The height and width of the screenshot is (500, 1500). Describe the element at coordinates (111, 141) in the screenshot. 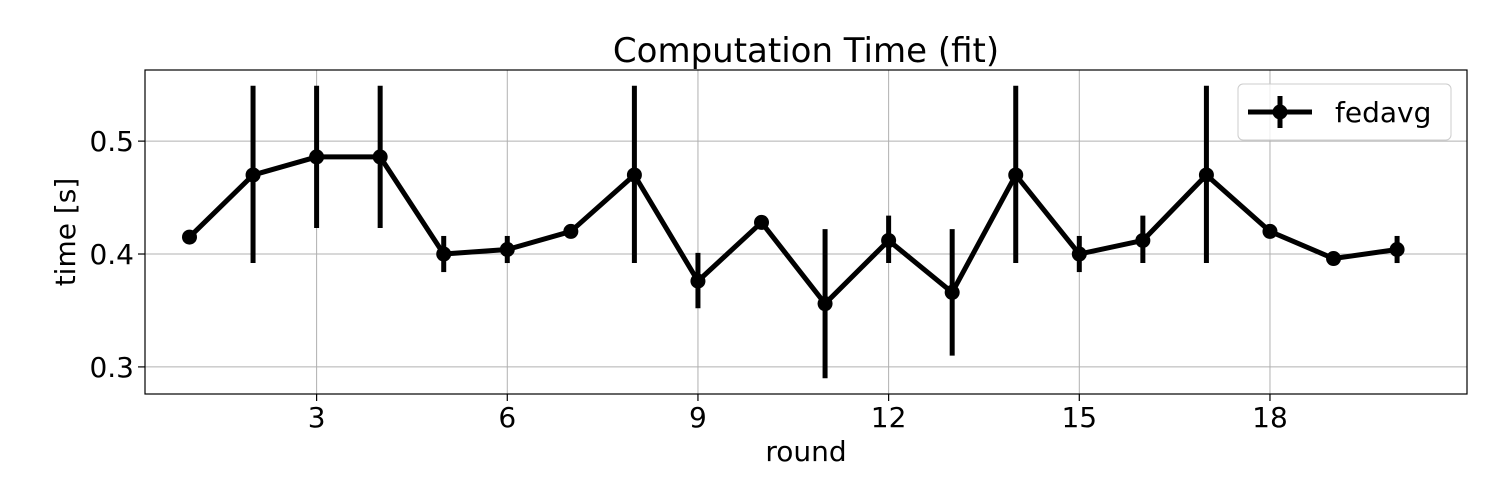

I see `y-tick-label: 0.5` at that location.